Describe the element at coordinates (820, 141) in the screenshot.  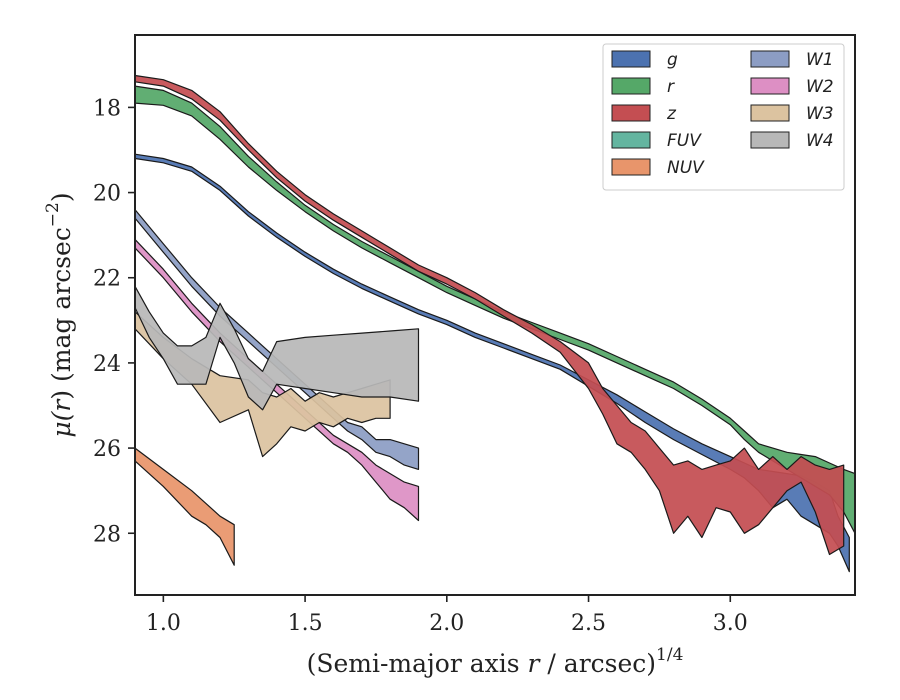
I see `legend-label-w4: W4` at that location.